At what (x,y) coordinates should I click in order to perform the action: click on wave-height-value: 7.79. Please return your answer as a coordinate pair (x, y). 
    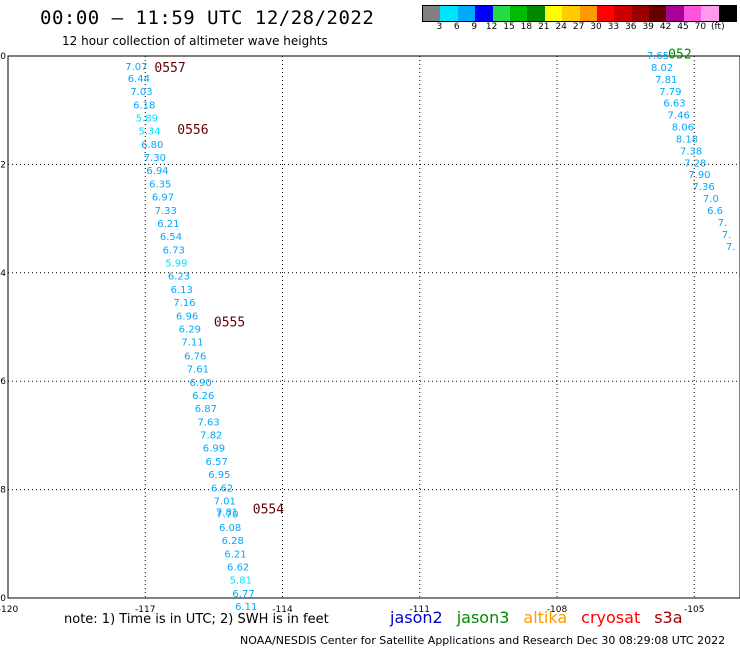
    Looking at the image, I should click on (670, 92).